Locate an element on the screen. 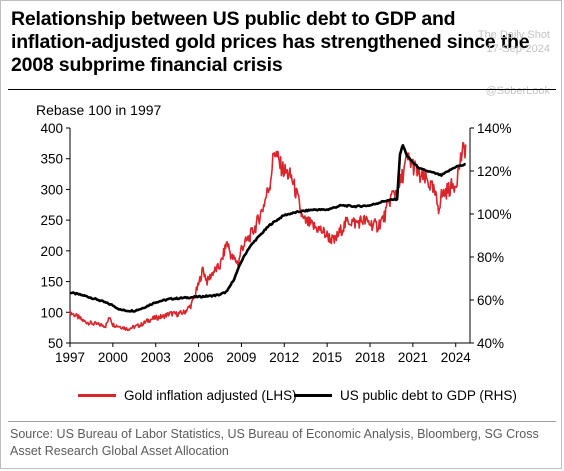  watermark-date: 17-Sep-2024 is located at coordinates (518, 49).